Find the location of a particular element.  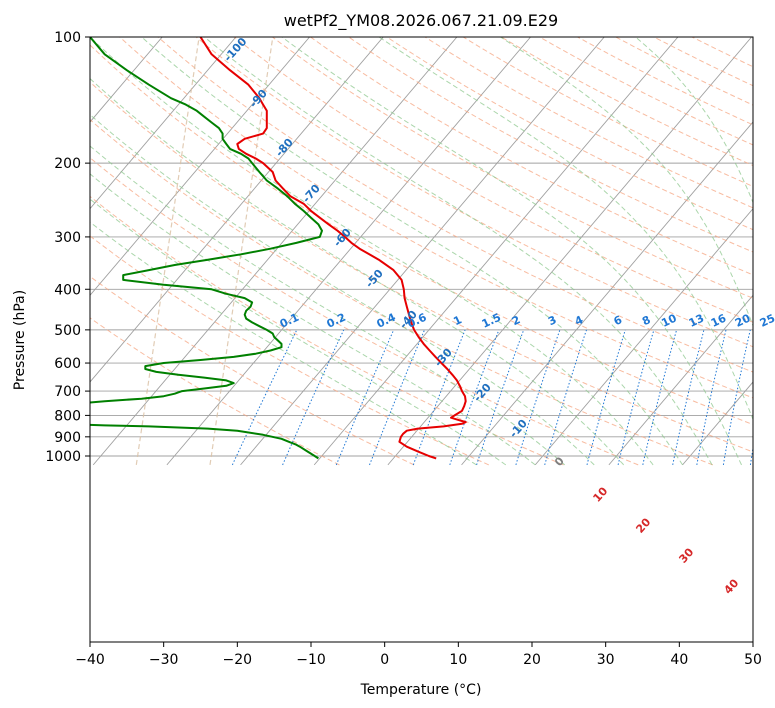

x-axis-label: Temperature (°C) is located at coordinates (421, 690).